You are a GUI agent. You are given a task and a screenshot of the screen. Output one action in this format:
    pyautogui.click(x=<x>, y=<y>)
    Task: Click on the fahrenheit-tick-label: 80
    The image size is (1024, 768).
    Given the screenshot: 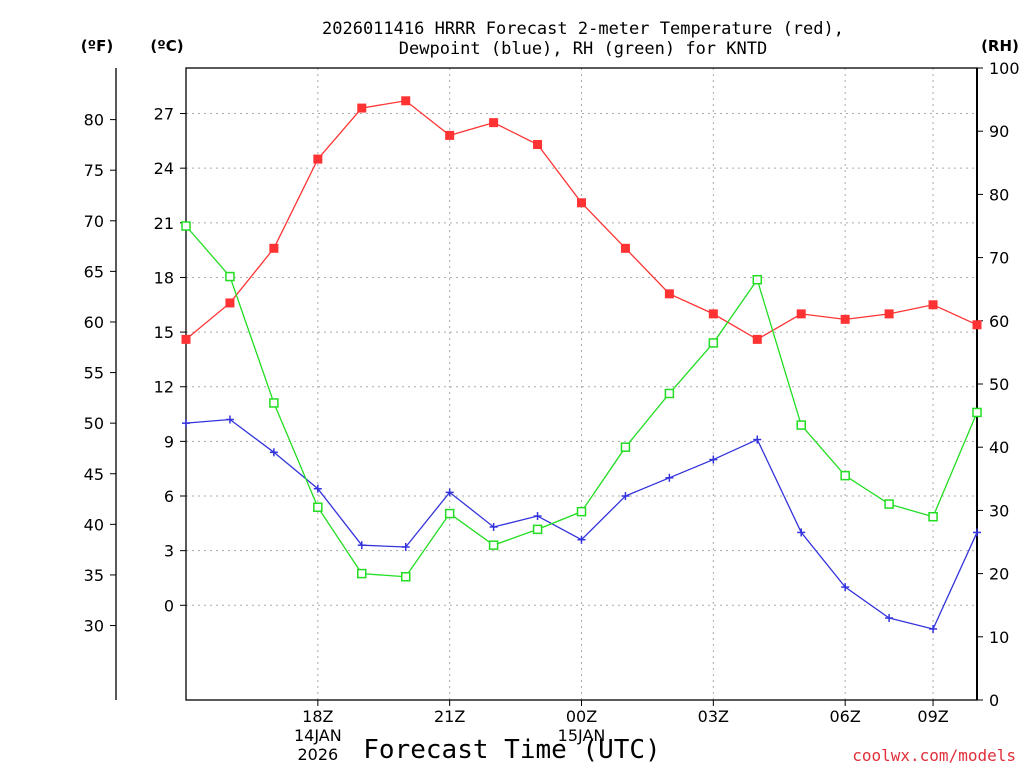 What is the action you would take?
    pyautogui.click(x=94, y=120)
    